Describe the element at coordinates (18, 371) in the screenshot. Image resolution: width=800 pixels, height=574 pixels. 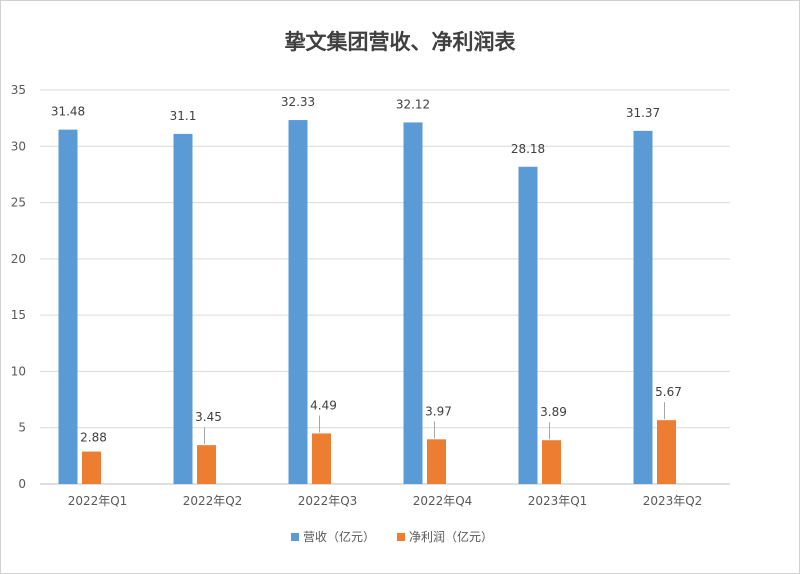
I see `y-tick-label: 10` at that location.